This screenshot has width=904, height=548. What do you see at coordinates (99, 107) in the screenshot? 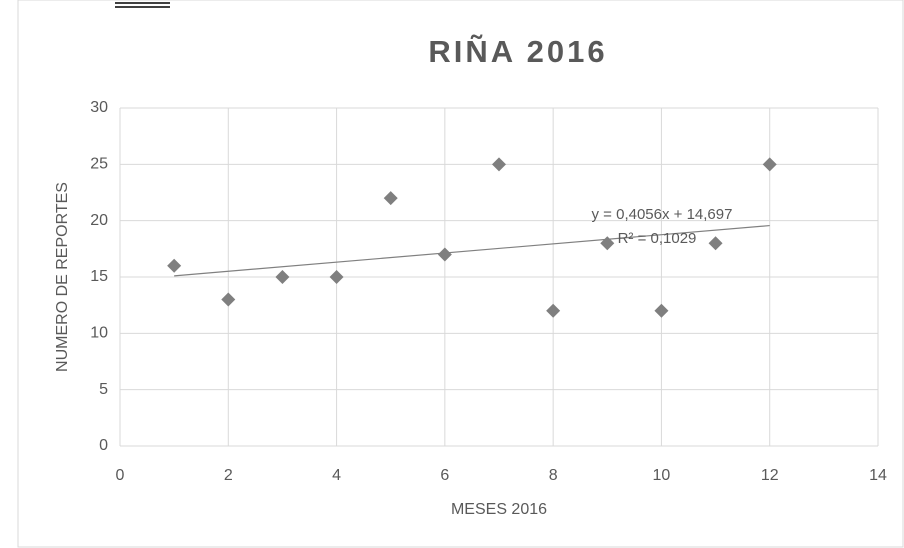
I see `y-tick-label: 30` at bounding box center [99, 107].